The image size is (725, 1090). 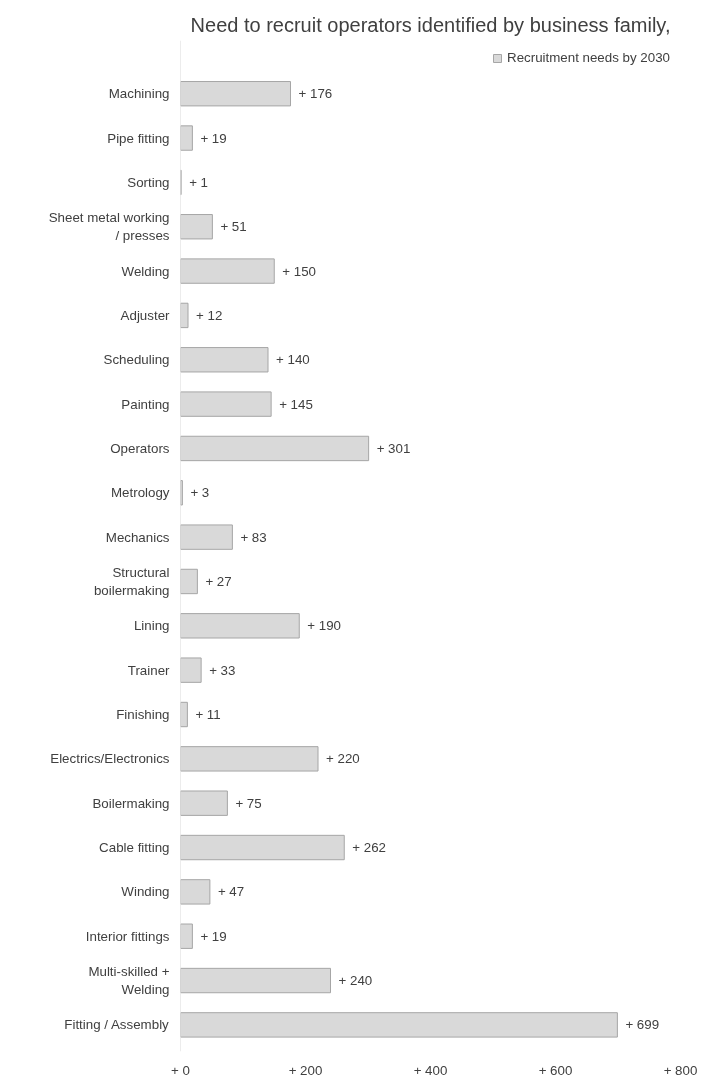 What do you see at coordinates (305, 1070) in the screenshot?
I see `x-tick-label: + 200` at bounding box center [305, 1070].